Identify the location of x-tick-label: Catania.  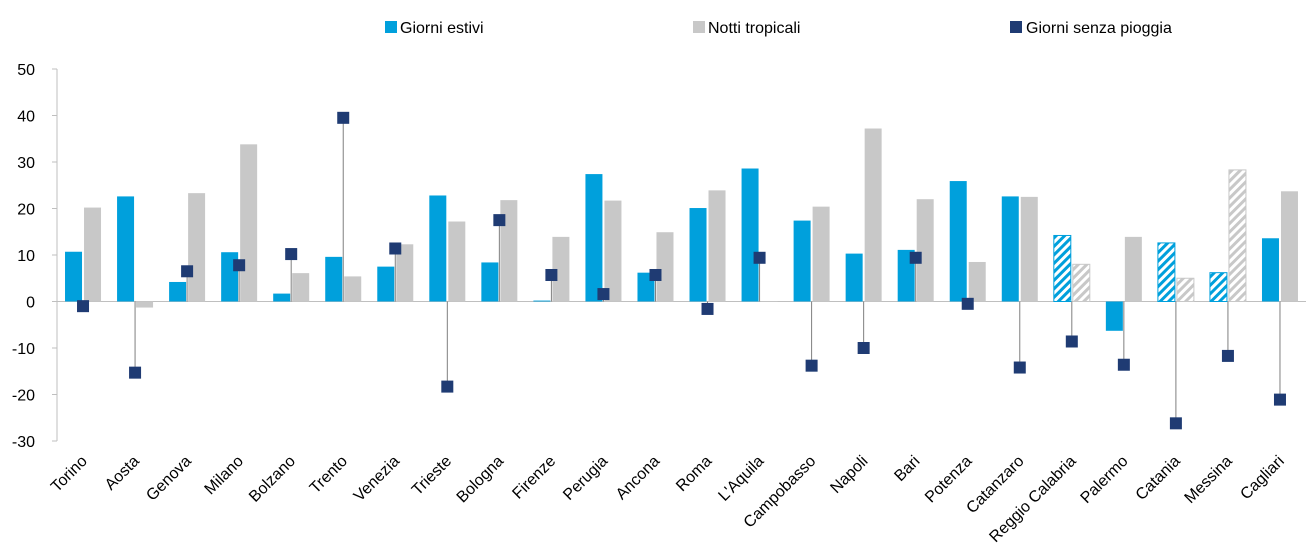
(1158, 478).